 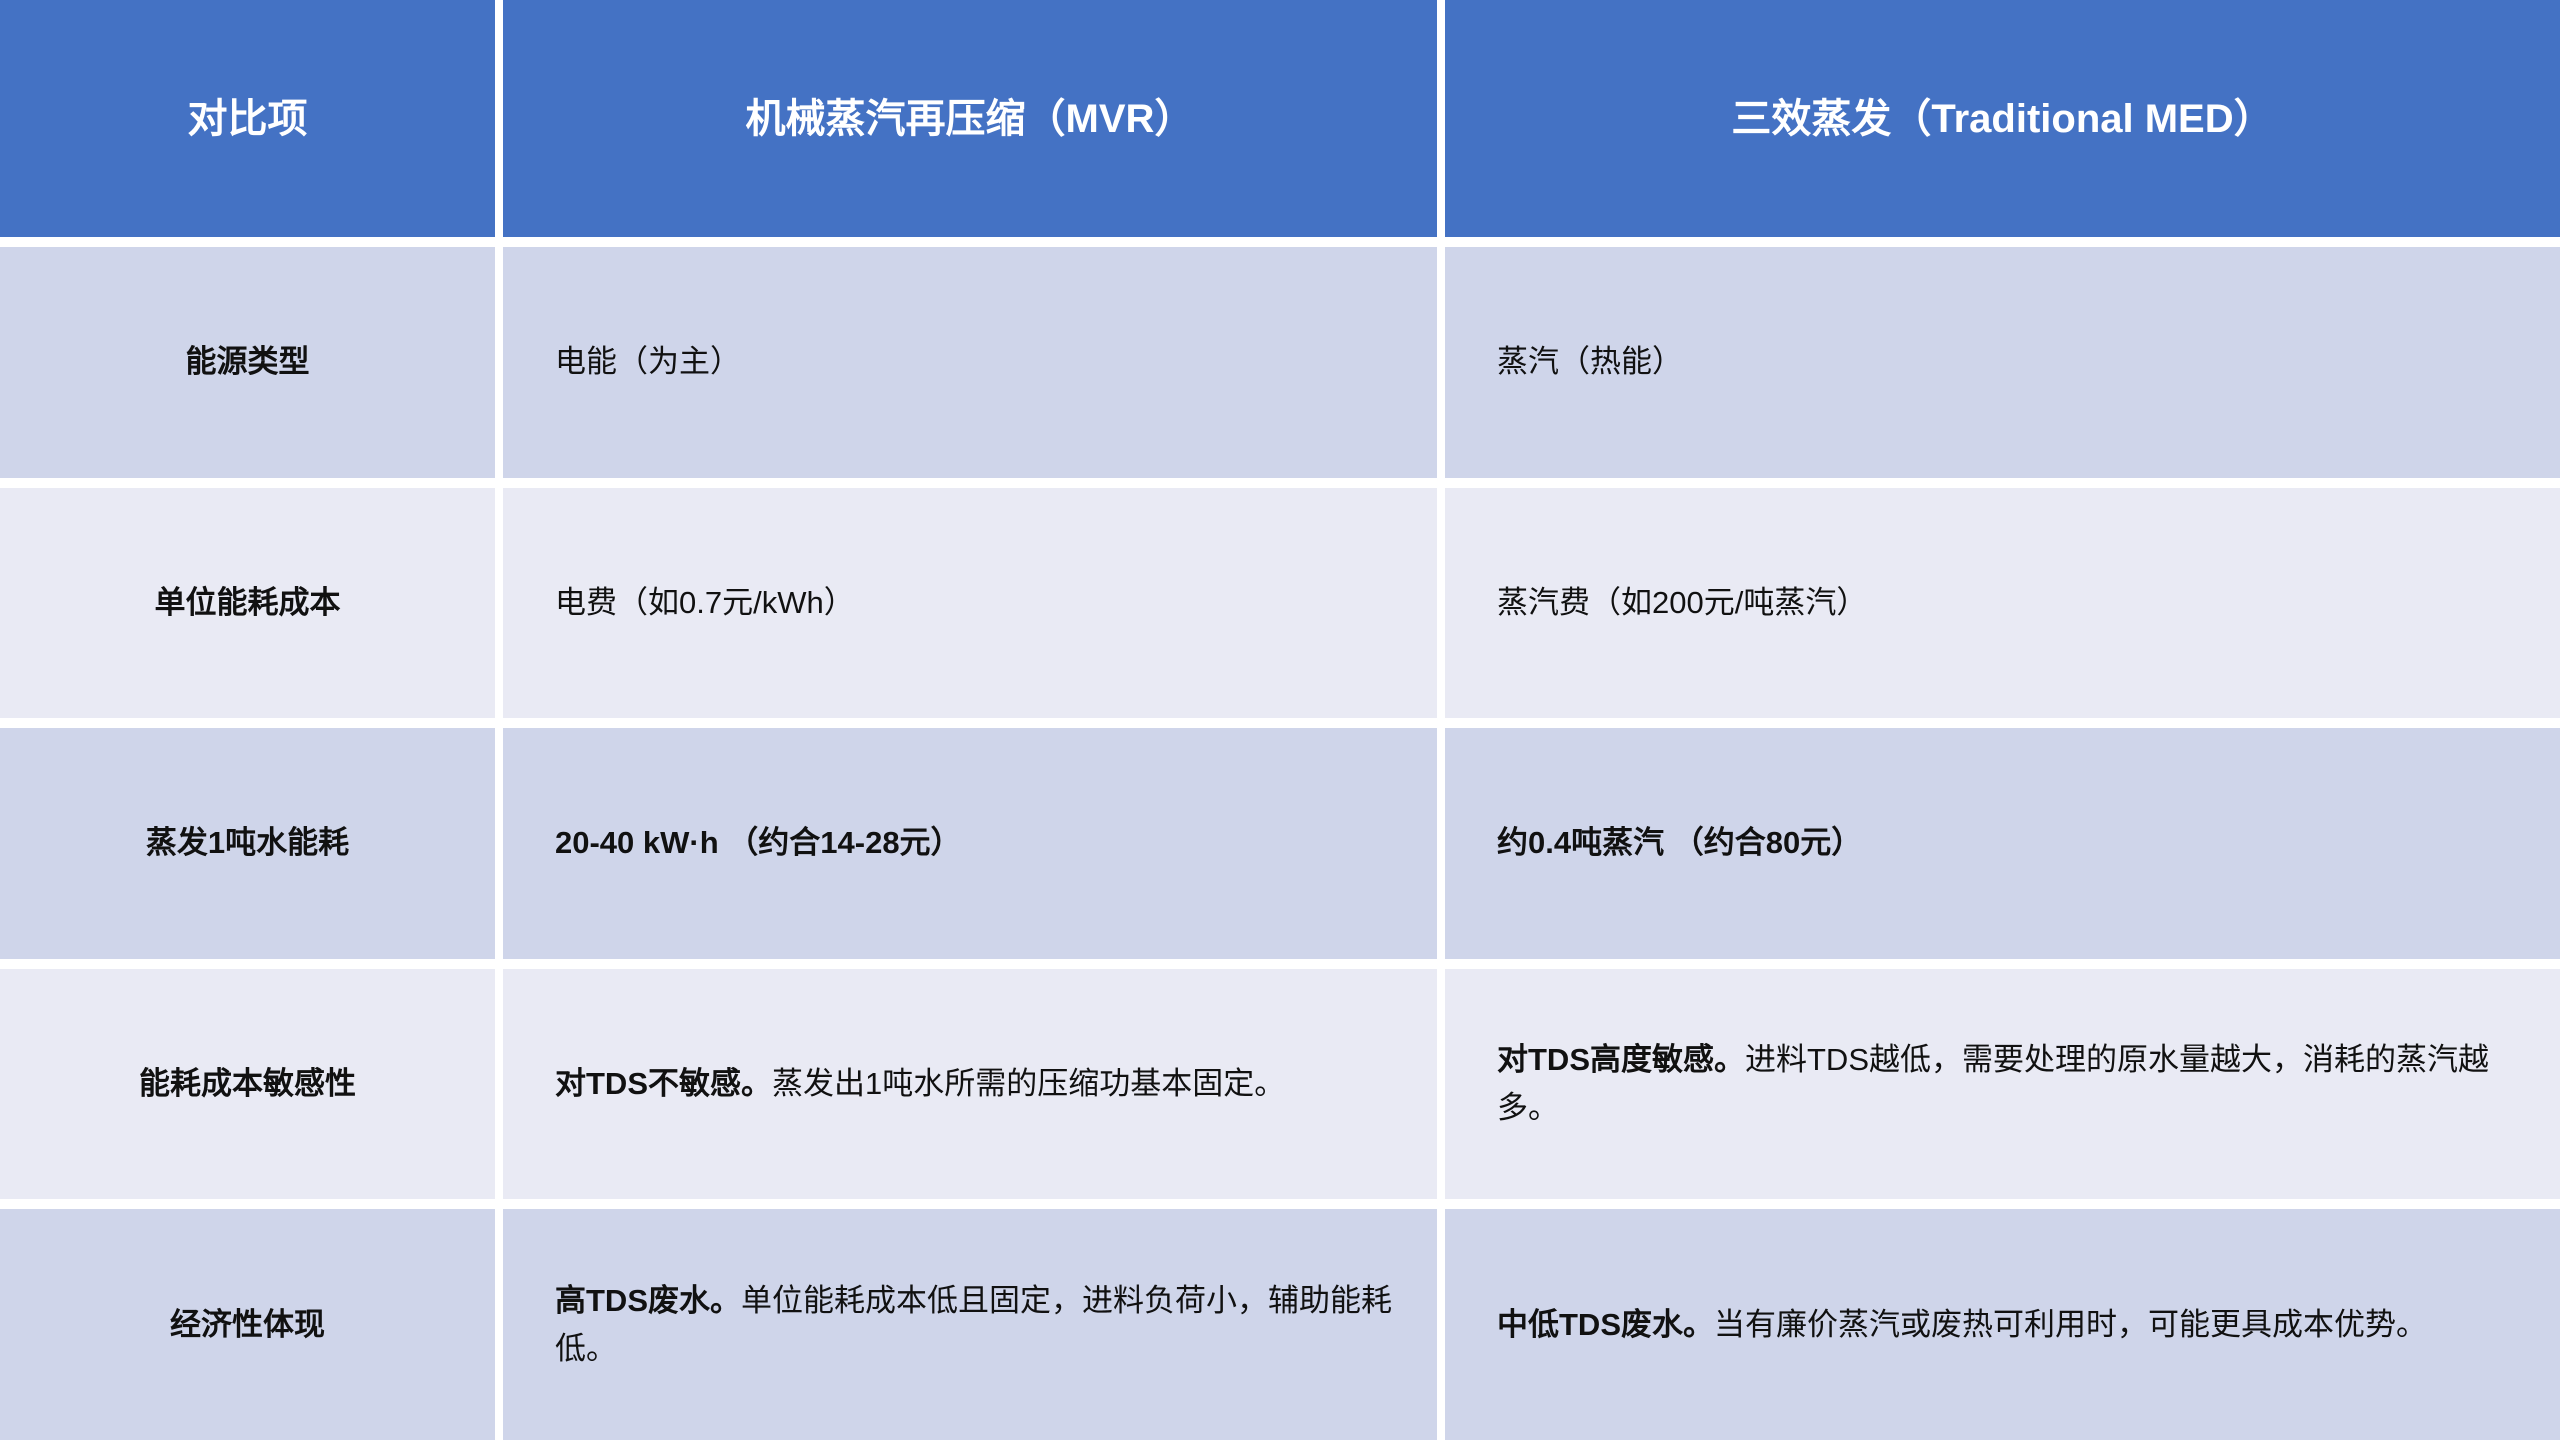 I want to click on row-label: 单位能耗成本, so click(x=247, y=603).